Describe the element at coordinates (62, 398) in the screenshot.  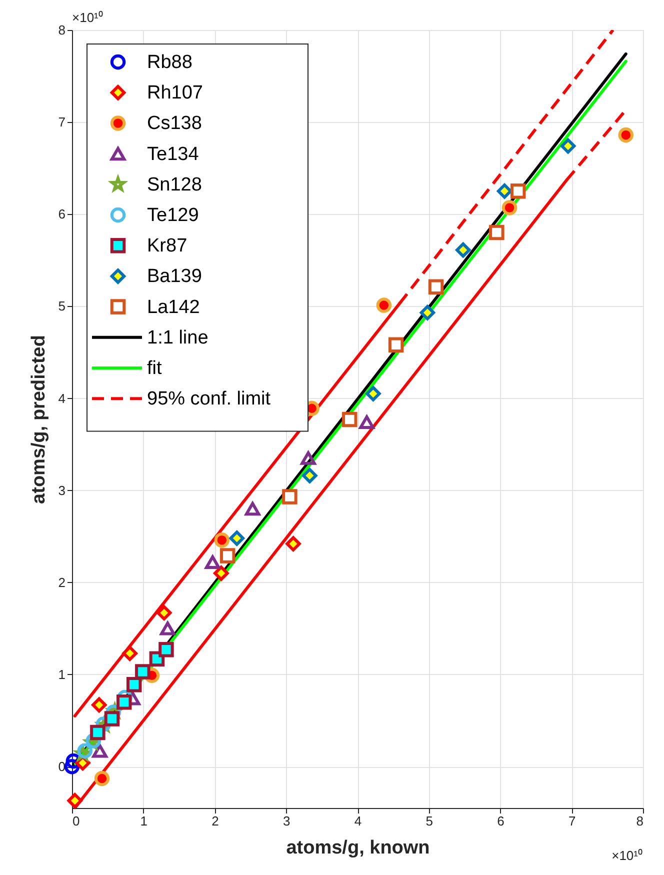
I see `y-tick-label: 4` at that location.